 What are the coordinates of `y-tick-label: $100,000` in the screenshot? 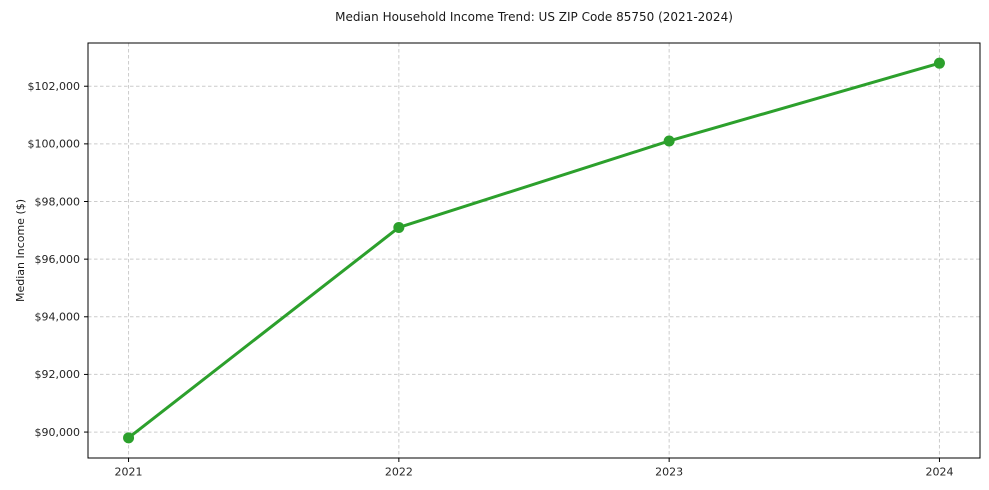 It's located at (54, 144).